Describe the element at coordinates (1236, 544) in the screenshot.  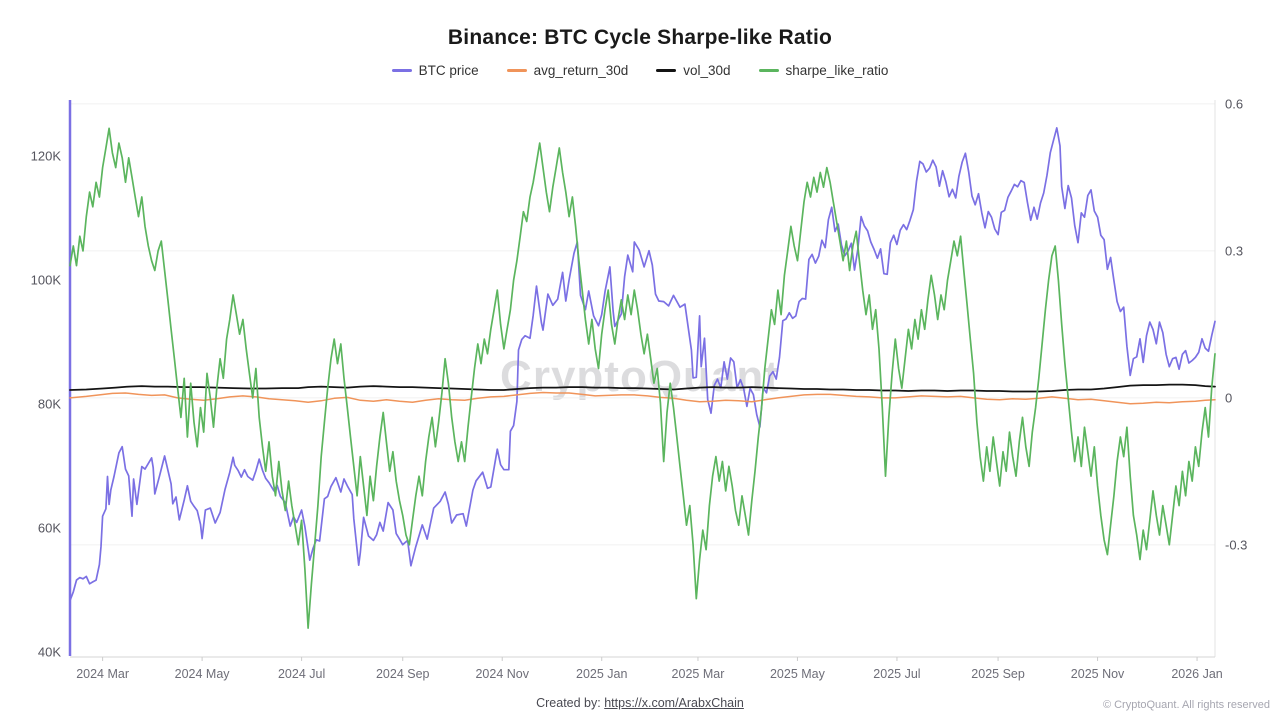
I see `y-right-tick-label: -0.3` at that location.